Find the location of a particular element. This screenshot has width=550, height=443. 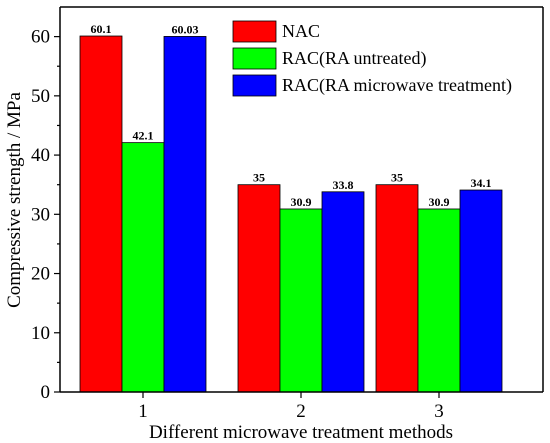

y-tick-label-50: 50 is located at coordinates (40, 96).